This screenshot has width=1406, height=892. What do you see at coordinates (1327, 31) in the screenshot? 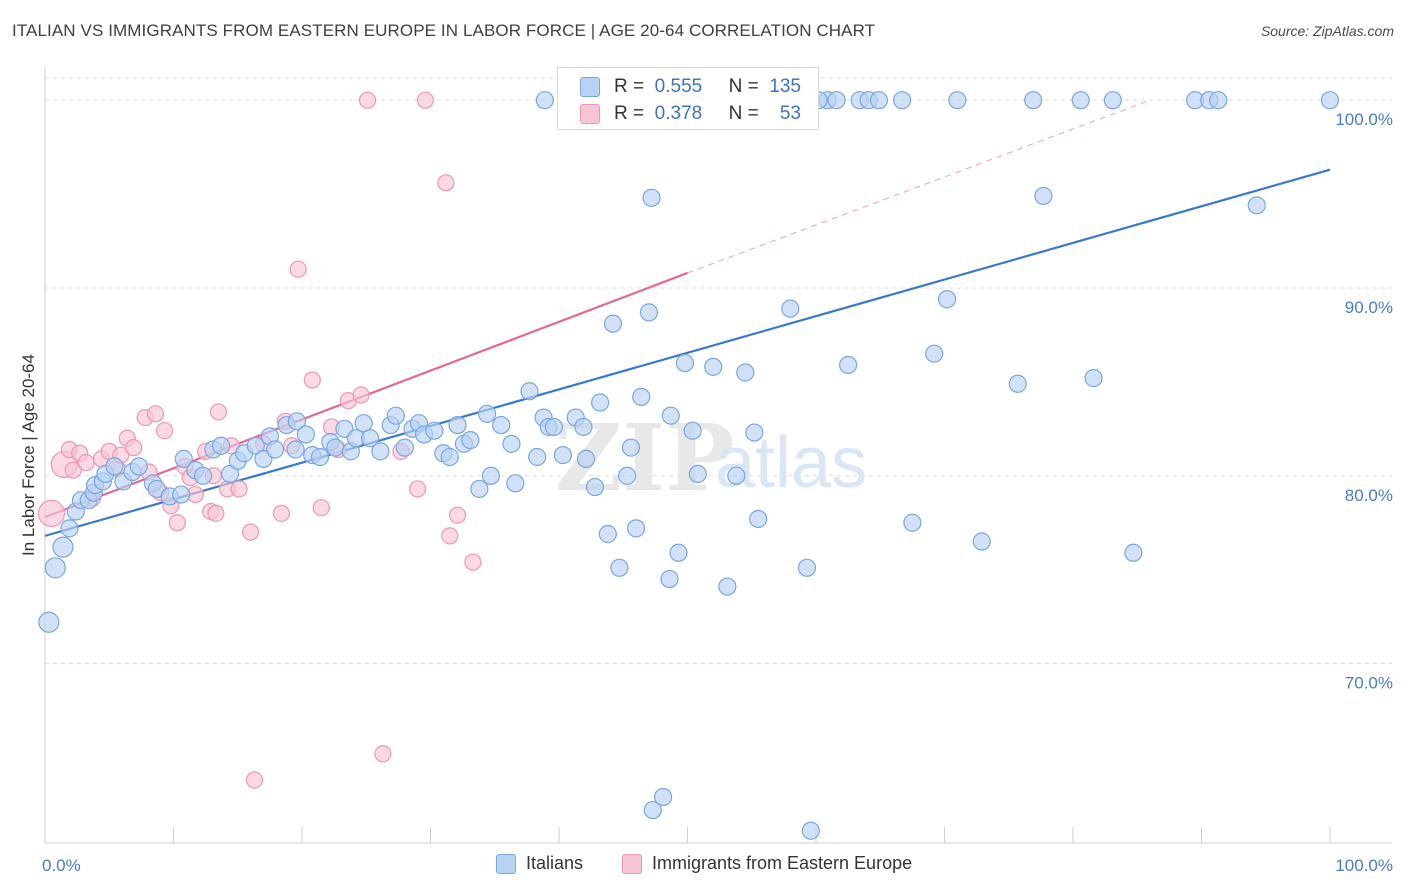
I see `source-label: Source: ZipAtlas.com` at bounding box center [1327, 31].